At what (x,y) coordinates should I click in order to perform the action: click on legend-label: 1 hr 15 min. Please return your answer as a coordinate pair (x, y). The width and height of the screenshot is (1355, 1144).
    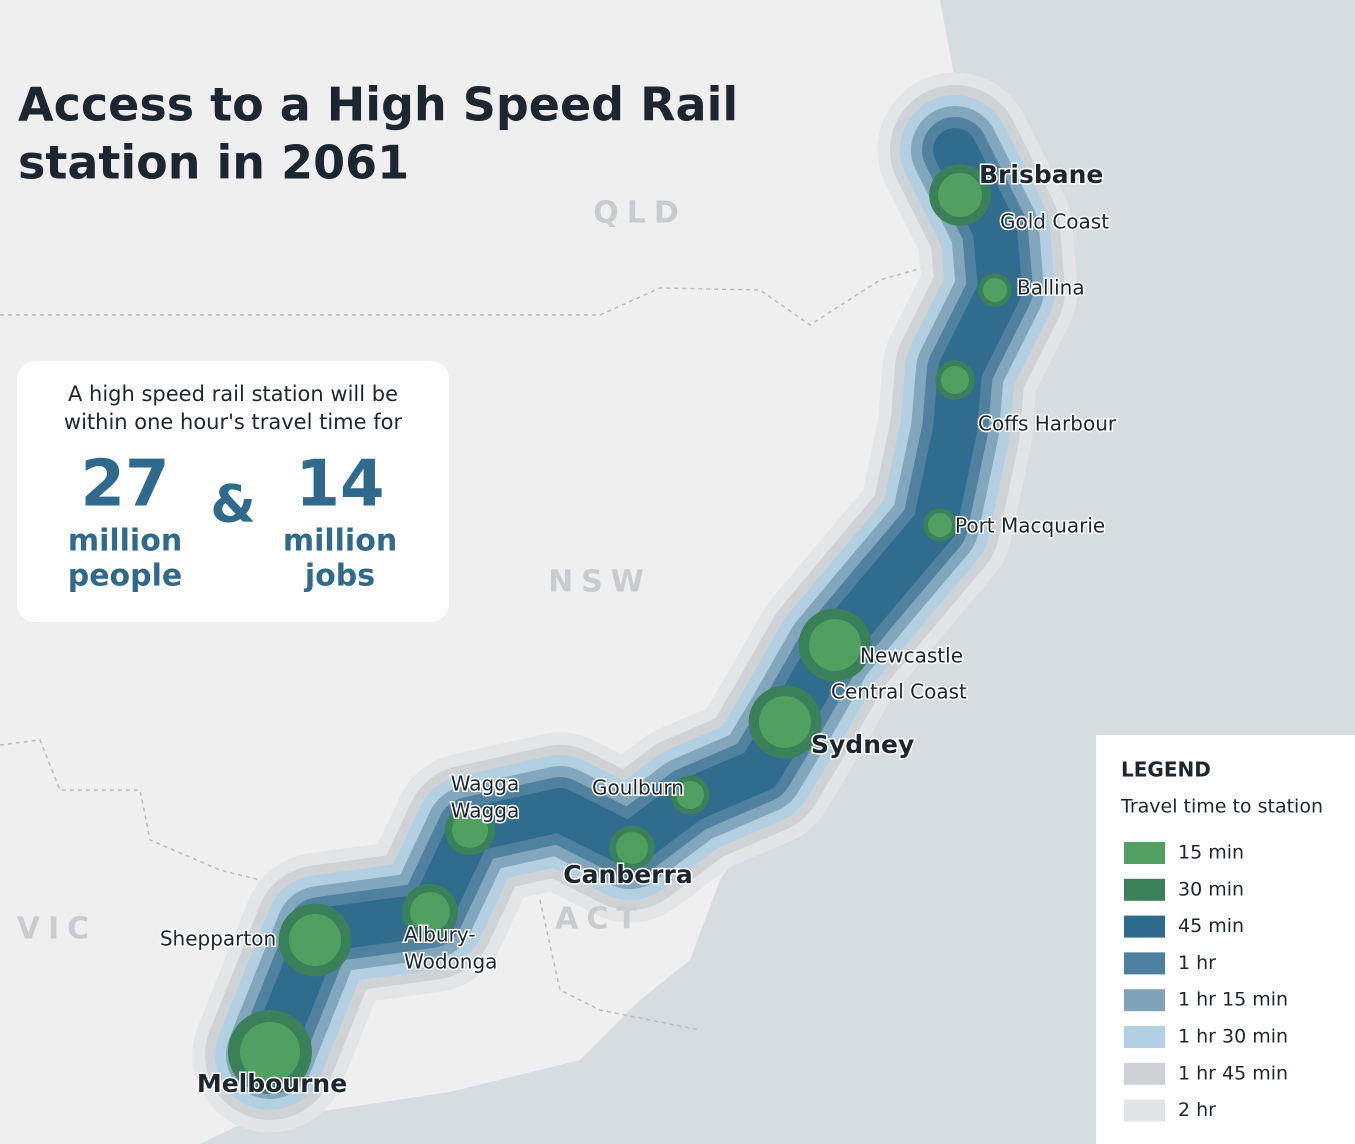
    Looking at the image, I should click on (1233, 1000).